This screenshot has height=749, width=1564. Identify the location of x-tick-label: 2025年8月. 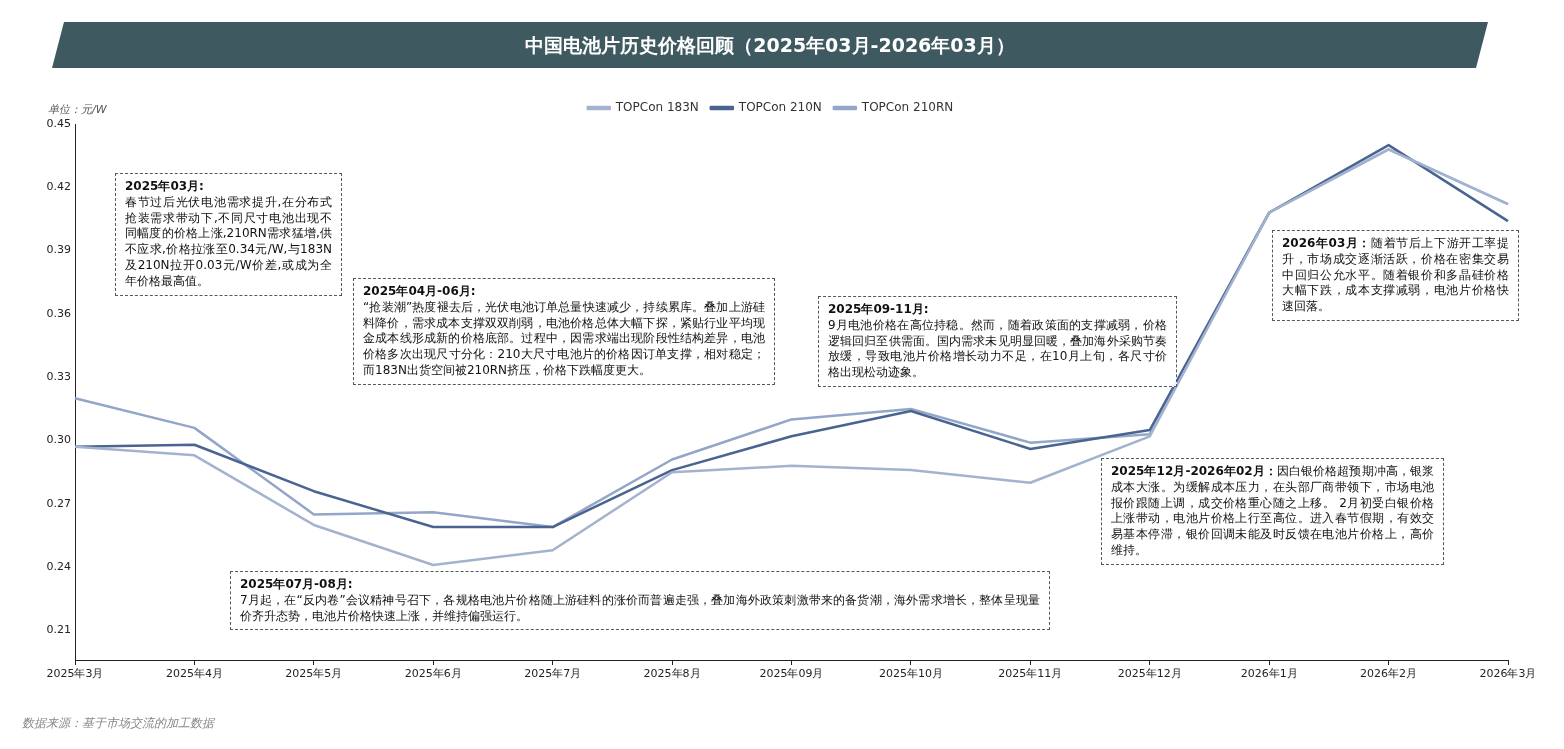
(672, 674).